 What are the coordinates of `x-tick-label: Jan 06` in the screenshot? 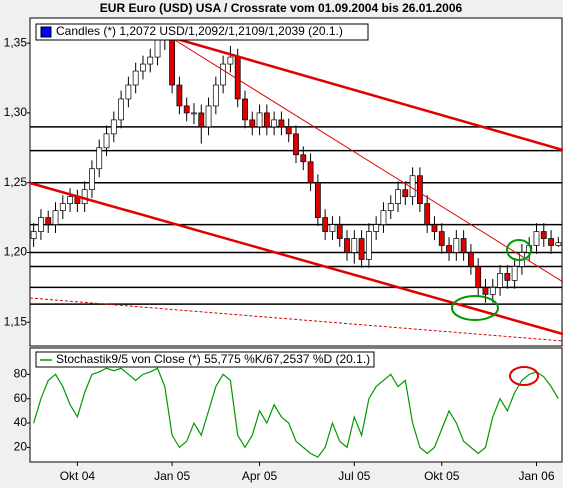 It's located at (536, 476).